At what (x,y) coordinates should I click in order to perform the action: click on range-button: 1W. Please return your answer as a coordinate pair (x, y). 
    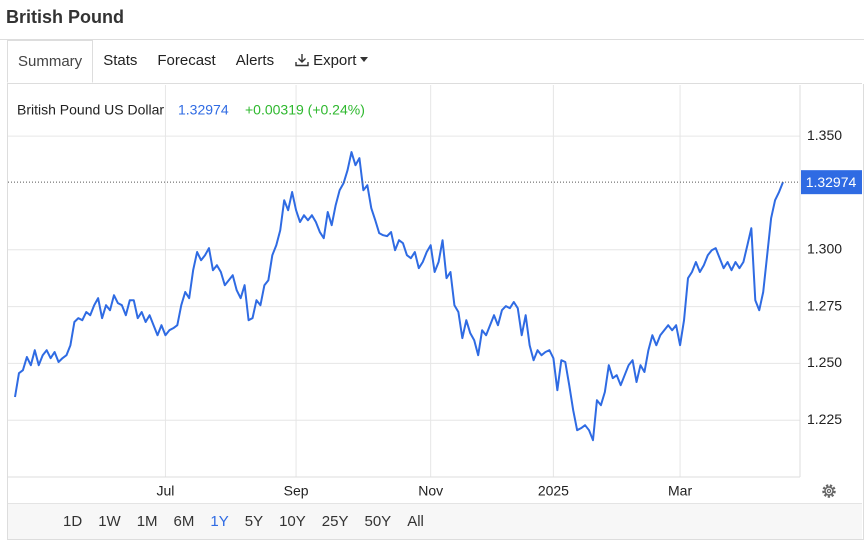
    Looking at the image, I should click on (109, 521).